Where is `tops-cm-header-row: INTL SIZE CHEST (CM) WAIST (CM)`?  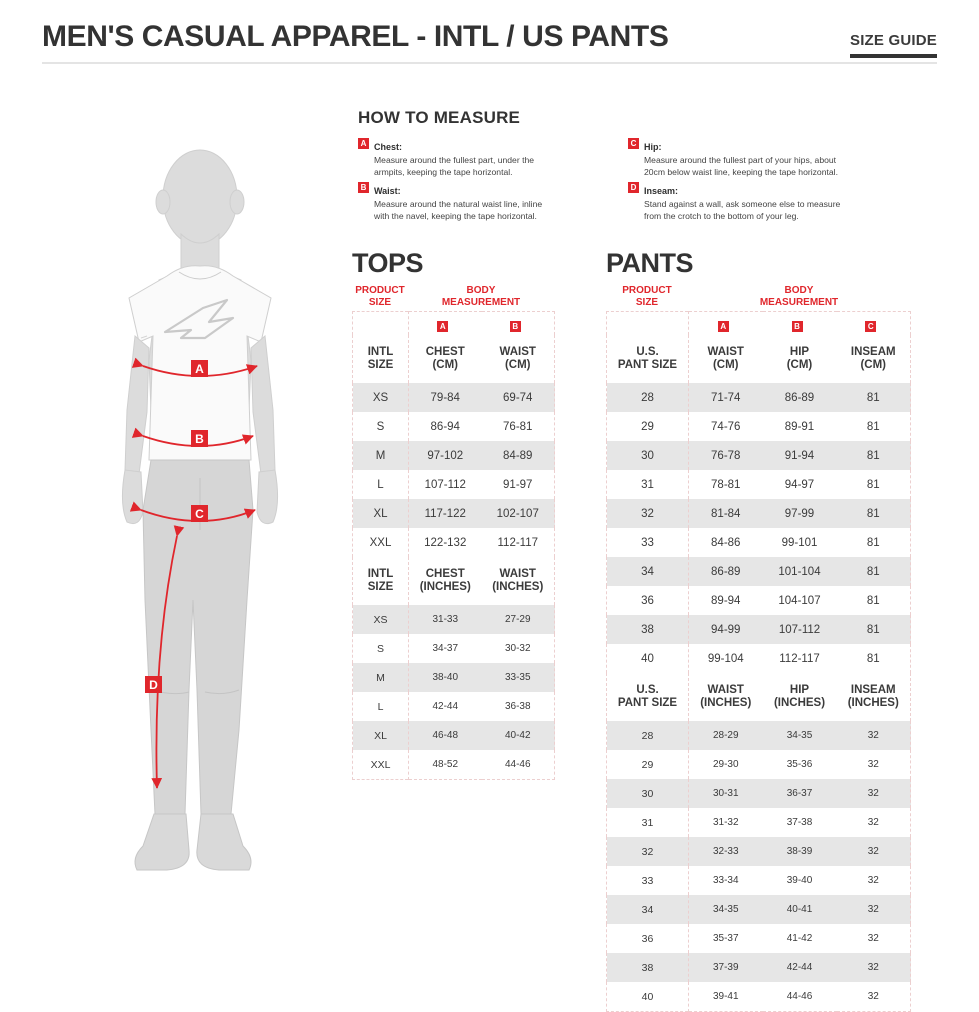
tops-cm-header-row: INTL SIZE CHEST (CM) WAIST (CM) is located at coordinates (453, 359).